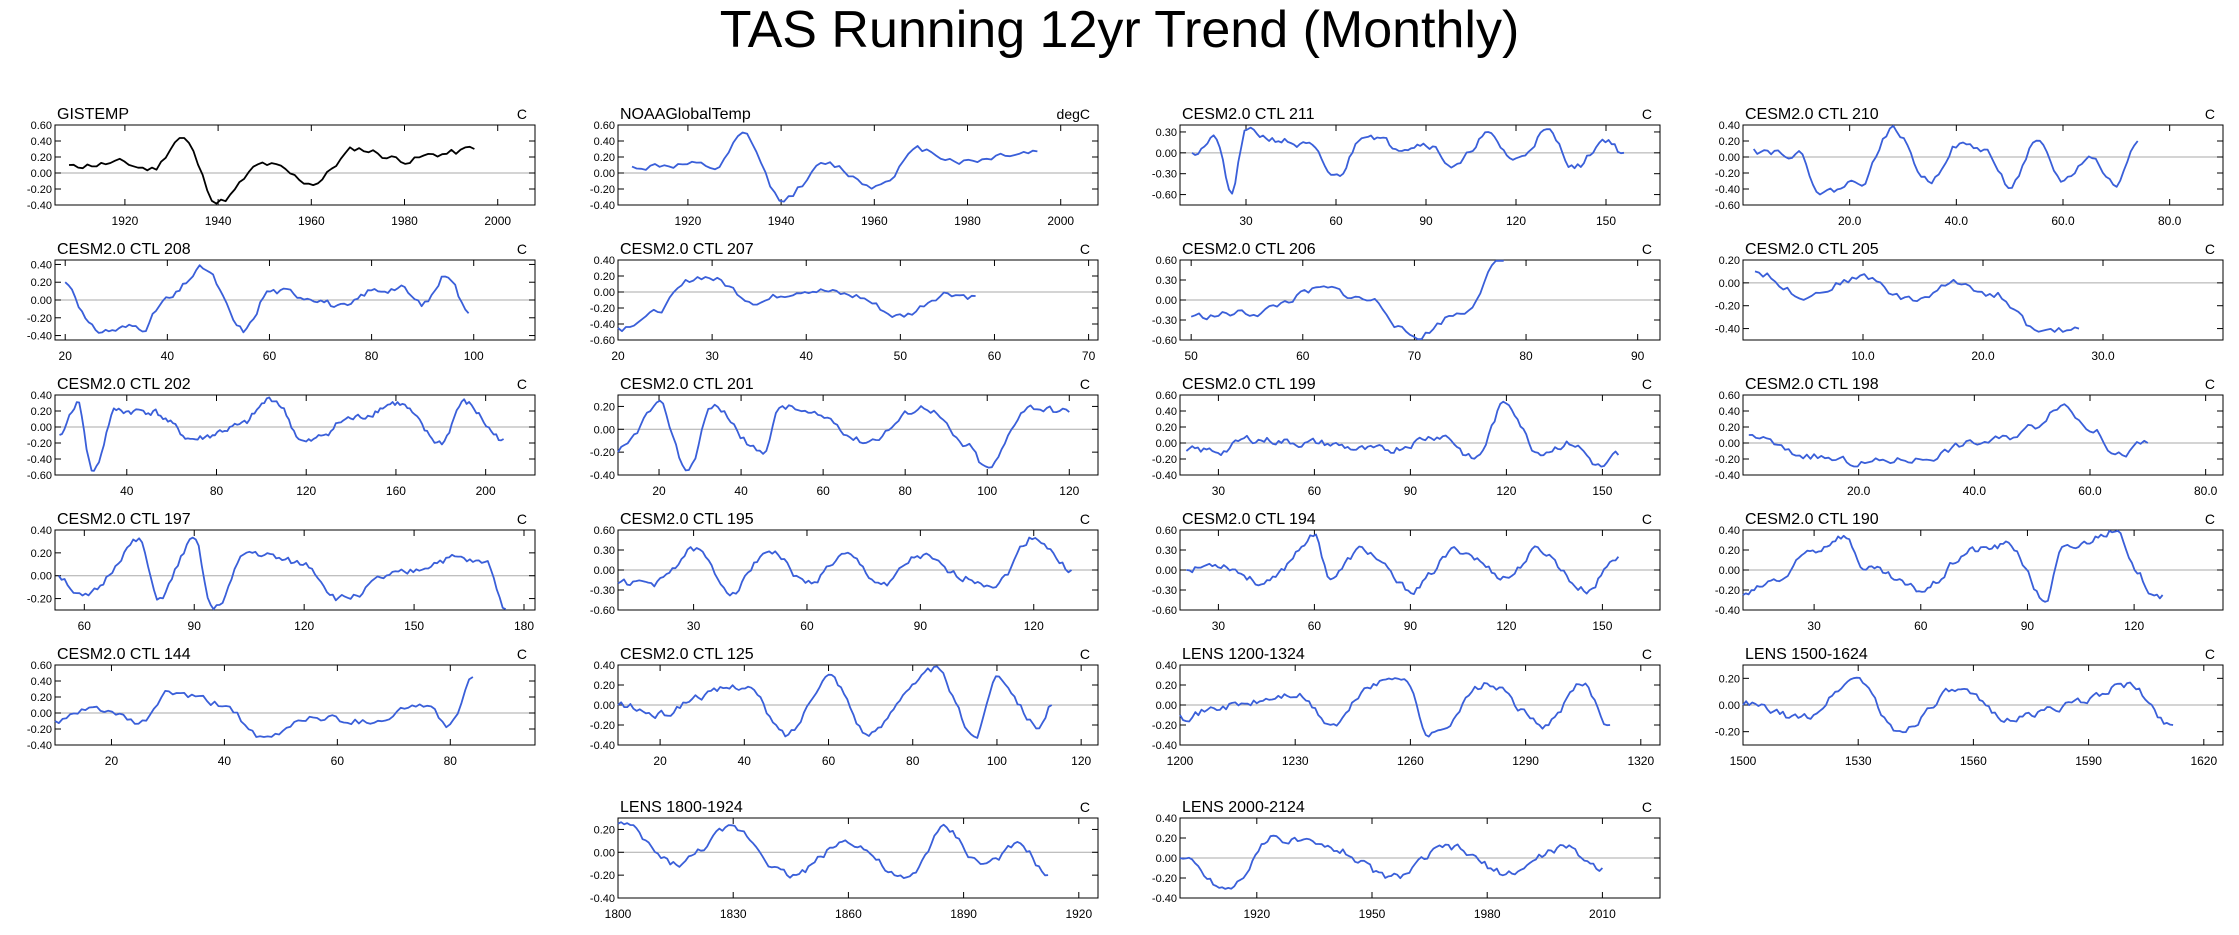 The image size is (2239, 935). Describe the element at coordinates (2090, 491) in the screenshot. I see `x-tick-label: 60.0` at that location.